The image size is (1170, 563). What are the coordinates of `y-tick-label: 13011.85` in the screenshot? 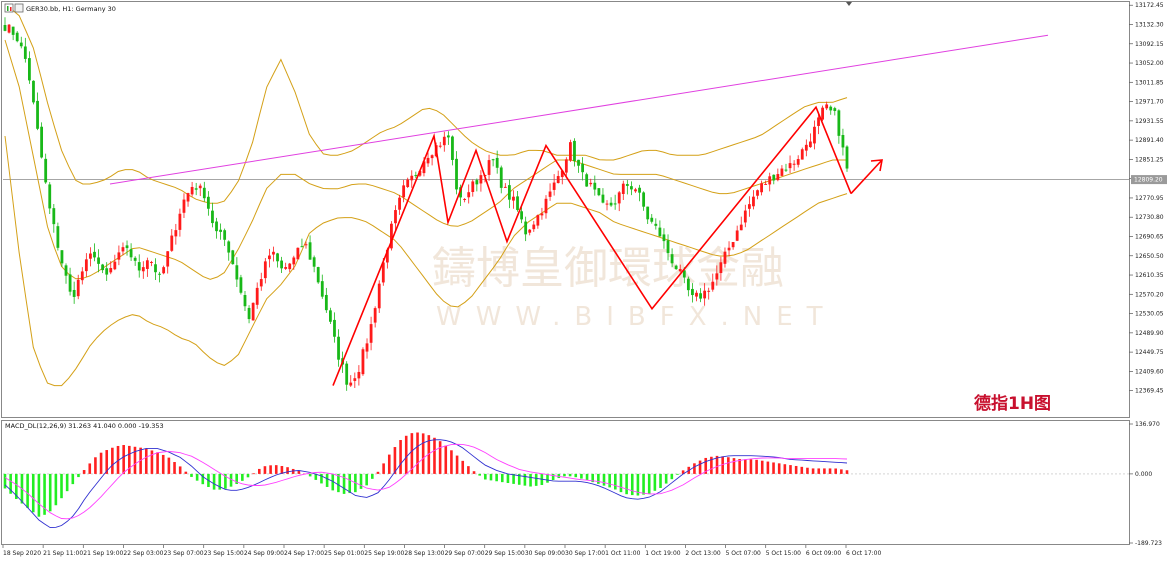 It's located at (1149, 82).